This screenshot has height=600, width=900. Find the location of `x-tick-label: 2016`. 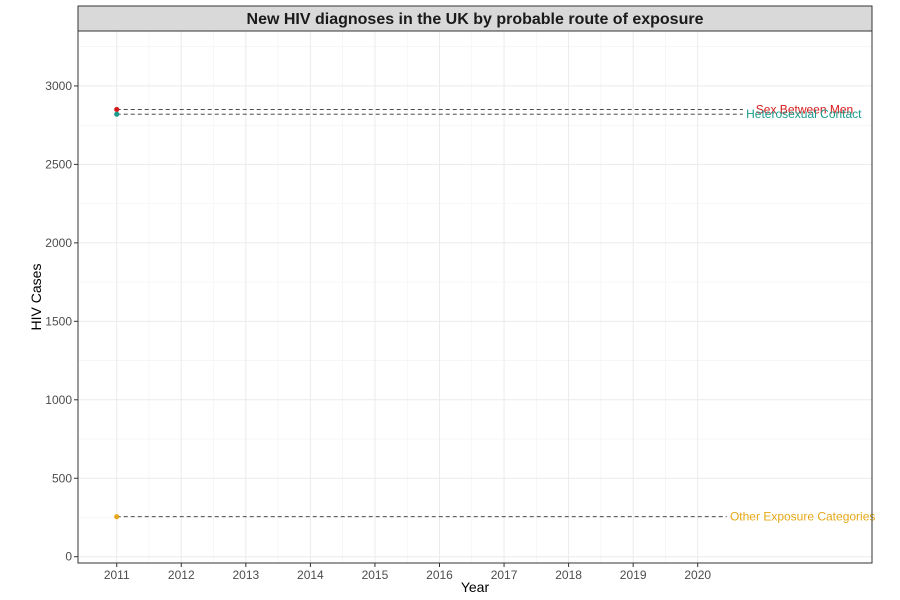

x-tick-label: 2016 is located at coordinates (439, 575).